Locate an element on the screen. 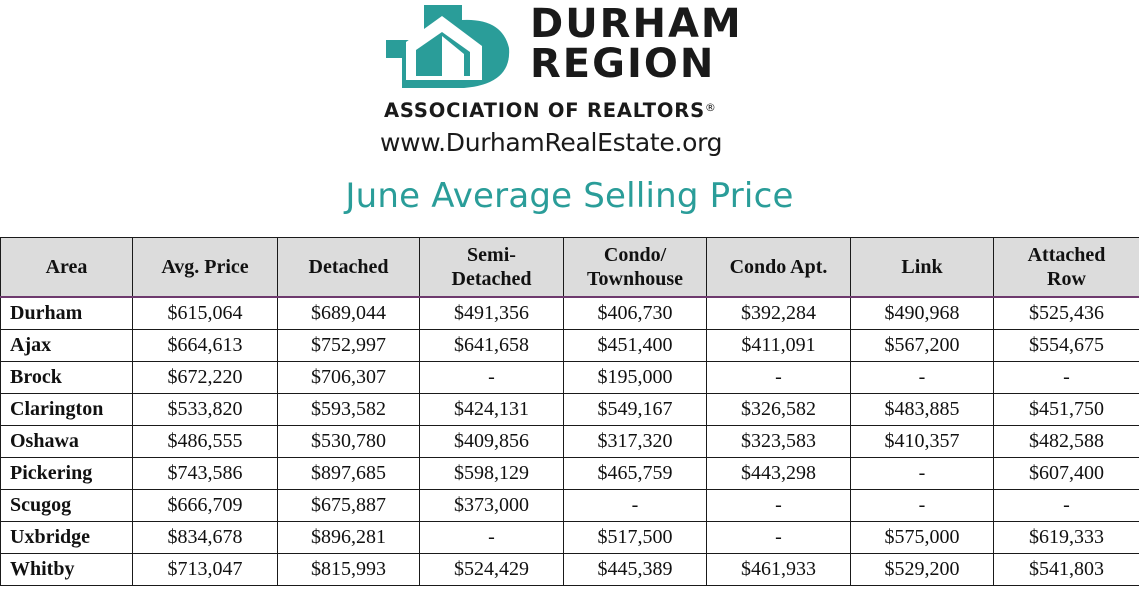  price-cell: $530,780 is located at coordinates (348, 441).